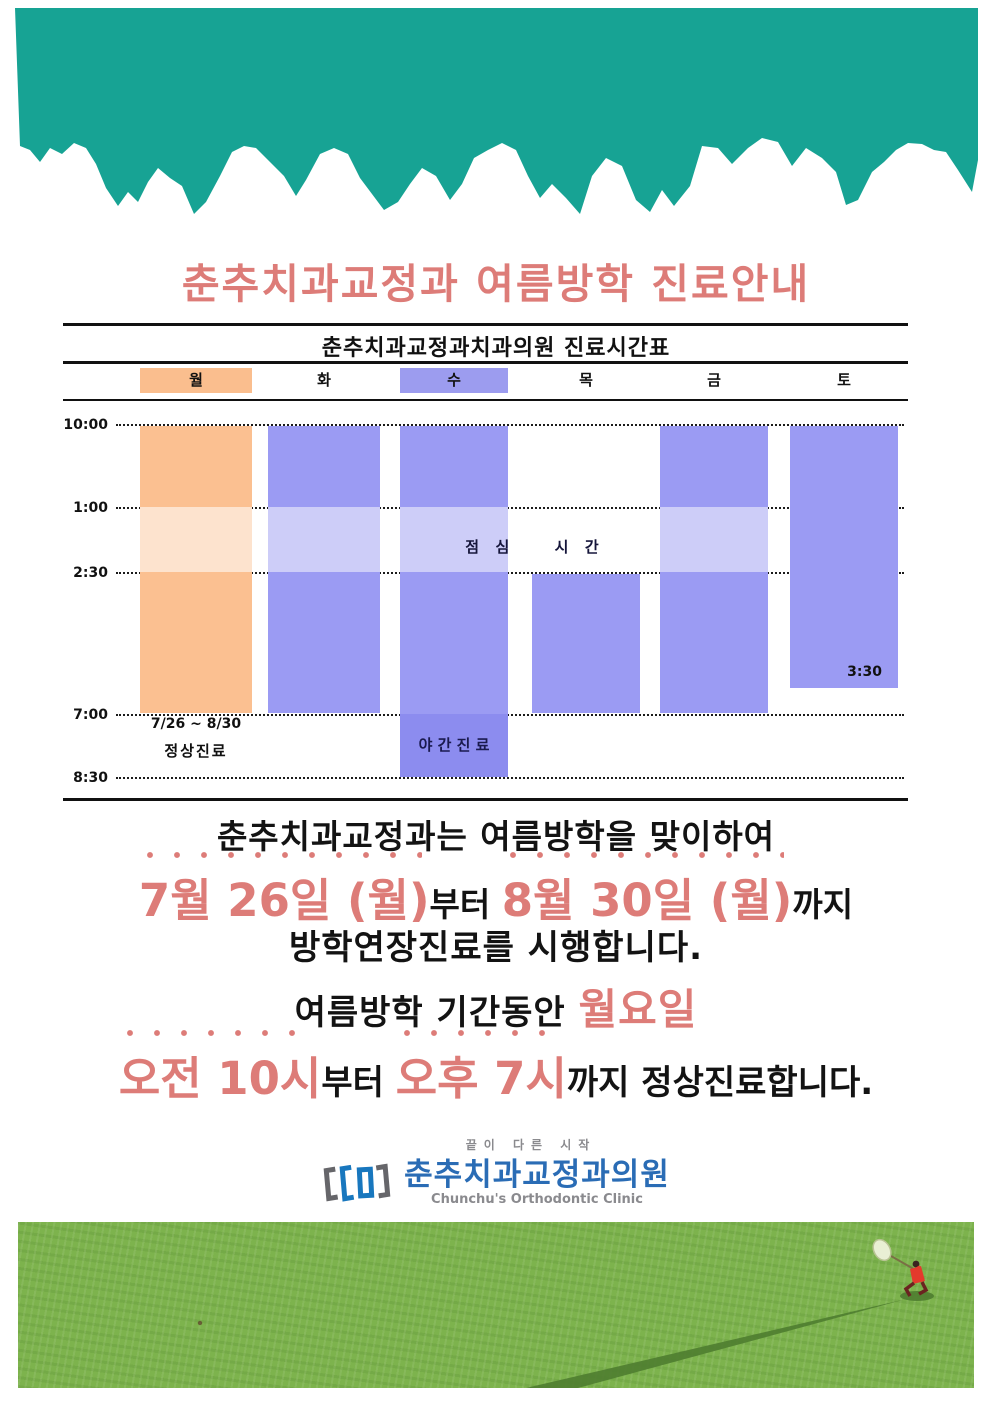 The height and width of the screenshot is (1403, 992). Describe the element at coordinates (533, 547) in the screenshot. I see `lunch-time-label: 점 심 시 간` at that location.